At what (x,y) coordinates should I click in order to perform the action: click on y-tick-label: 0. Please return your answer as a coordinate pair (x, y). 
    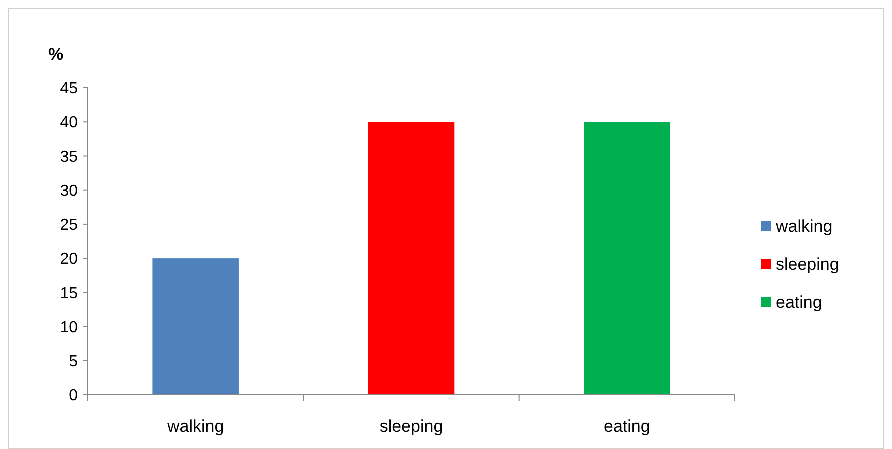
    Looking at the image, I should click on (73, 396).